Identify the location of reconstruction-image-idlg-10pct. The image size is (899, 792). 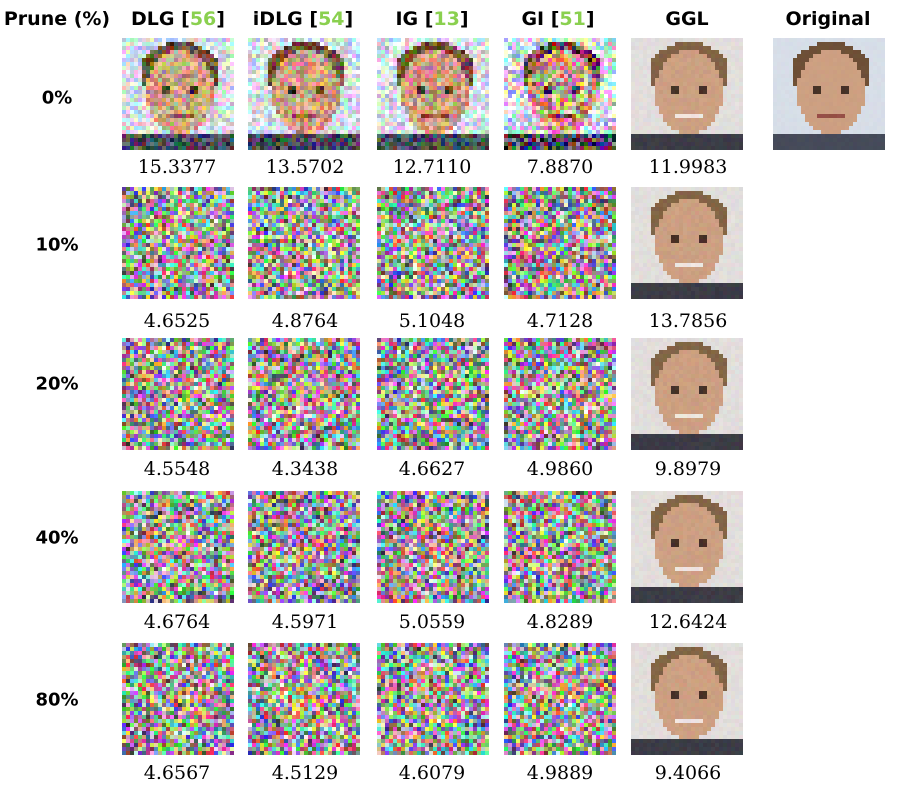
(304, 243).